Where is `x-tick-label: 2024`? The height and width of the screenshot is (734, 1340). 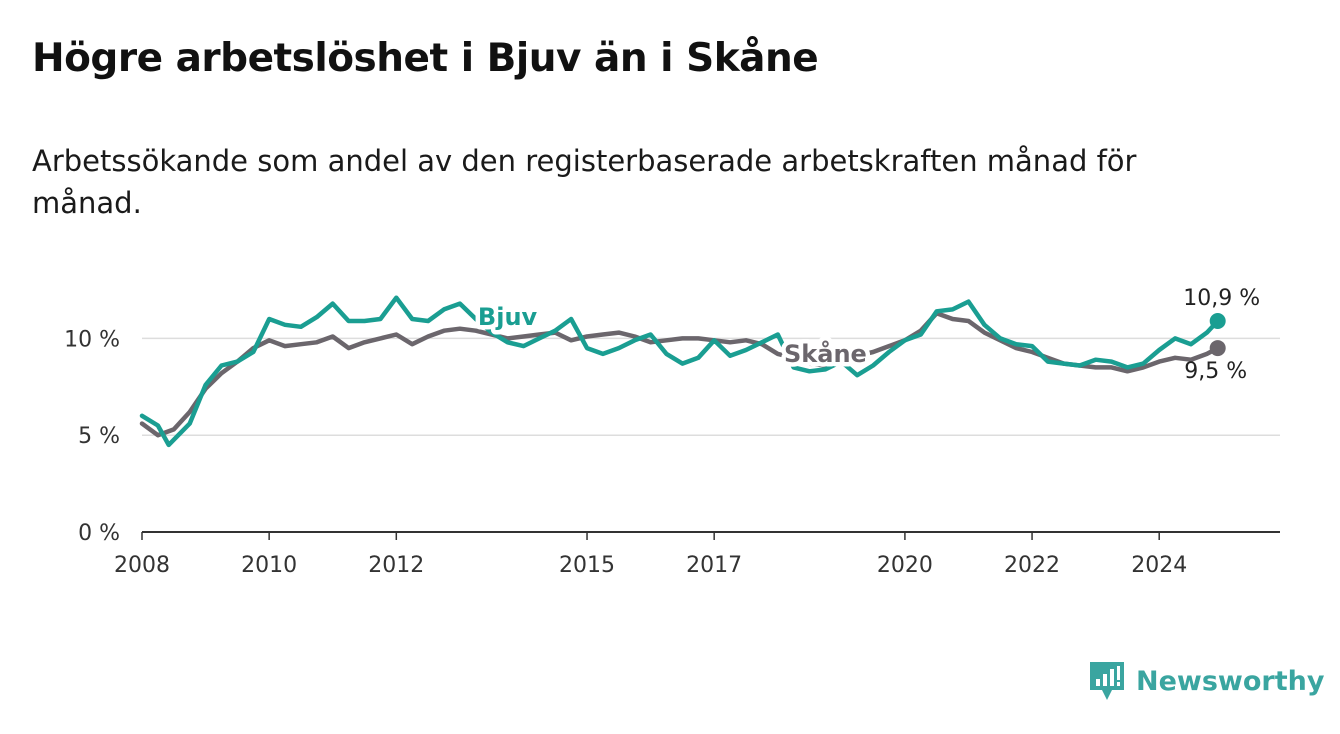 x-tick-label: 2024 is located at coordinates (1159, 565).